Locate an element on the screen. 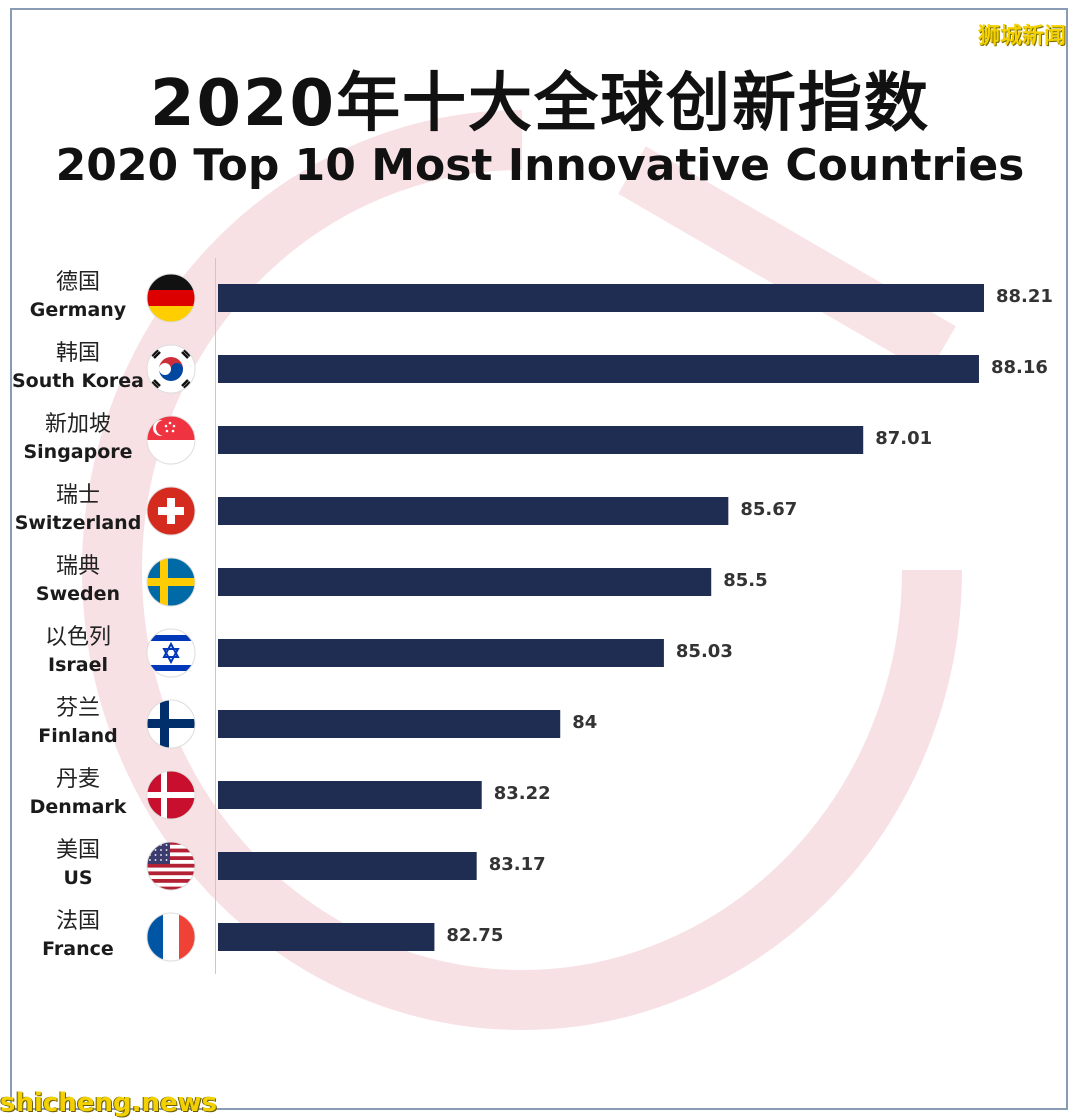 This screenshot has width=1080, height=1120. category-label: 丹麦 Denmark is located at coordinates (78, 793).